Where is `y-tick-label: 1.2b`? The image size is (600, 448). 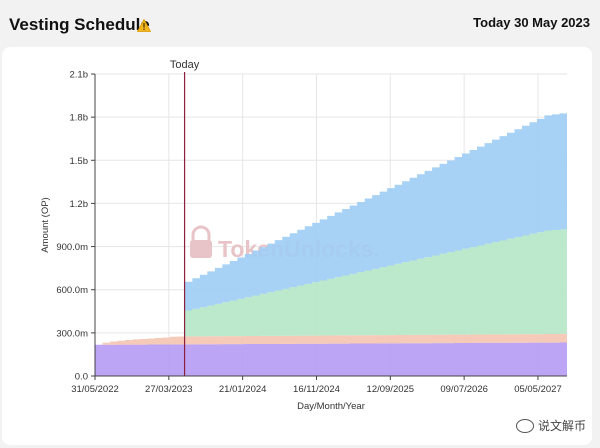 y-tick-label: 1.2b is located at coordinates (79, 204).